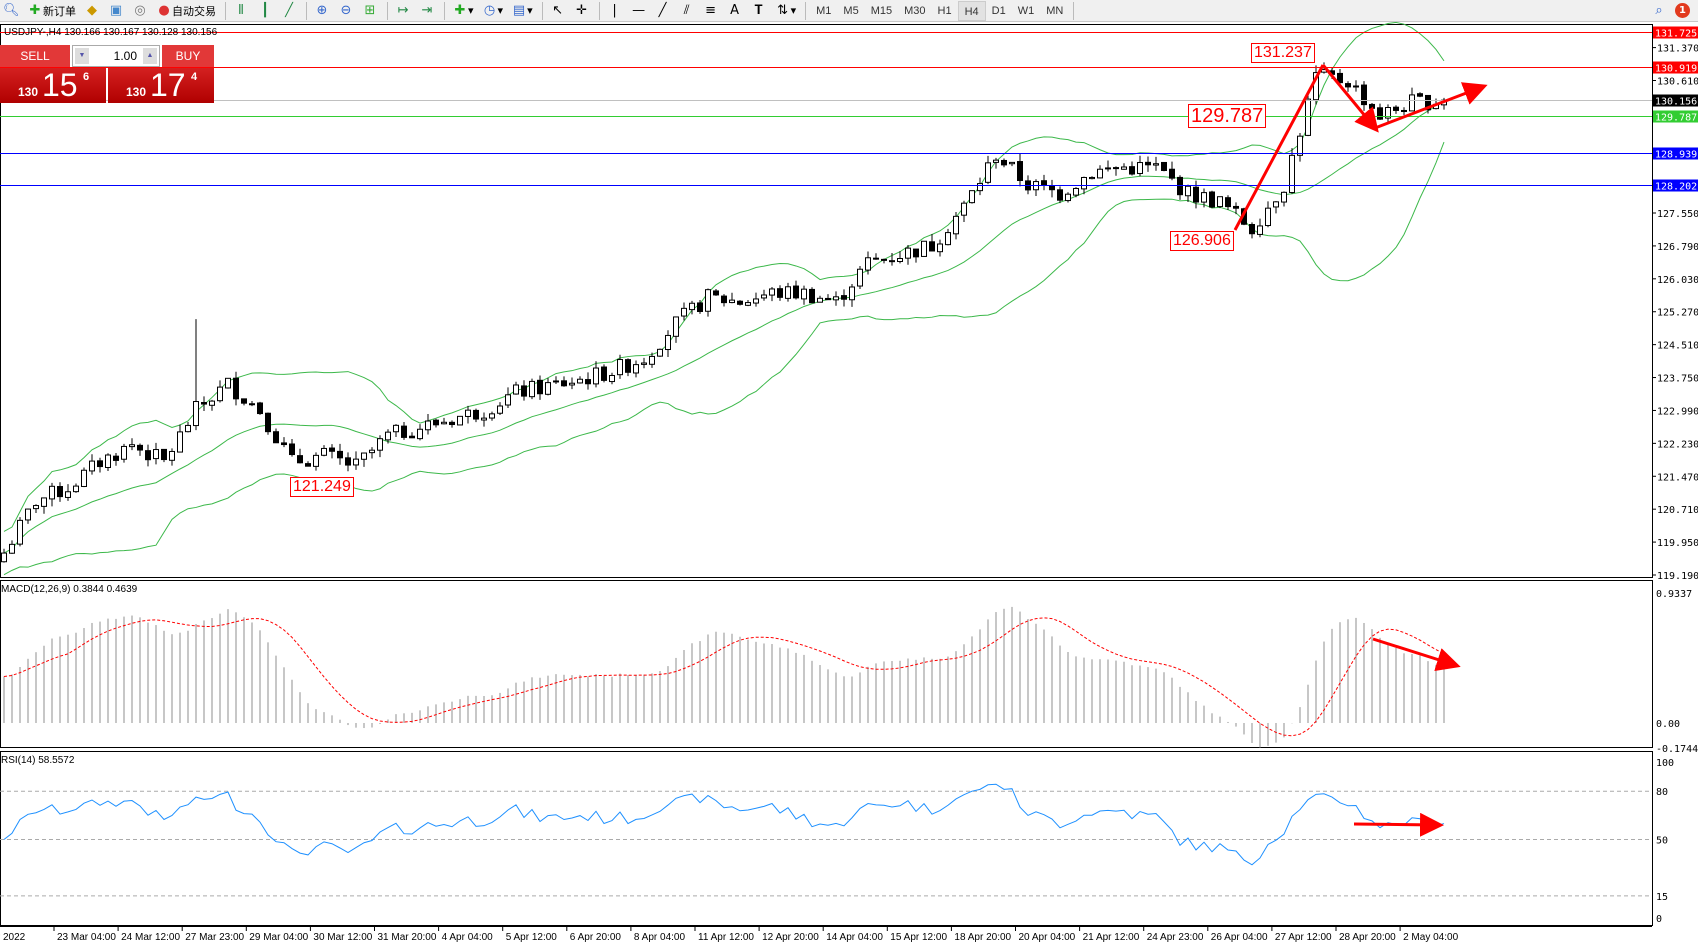 This screenshot has width=1698, height=948. I want to click on cursor-button: ↖, so click(558, 11).